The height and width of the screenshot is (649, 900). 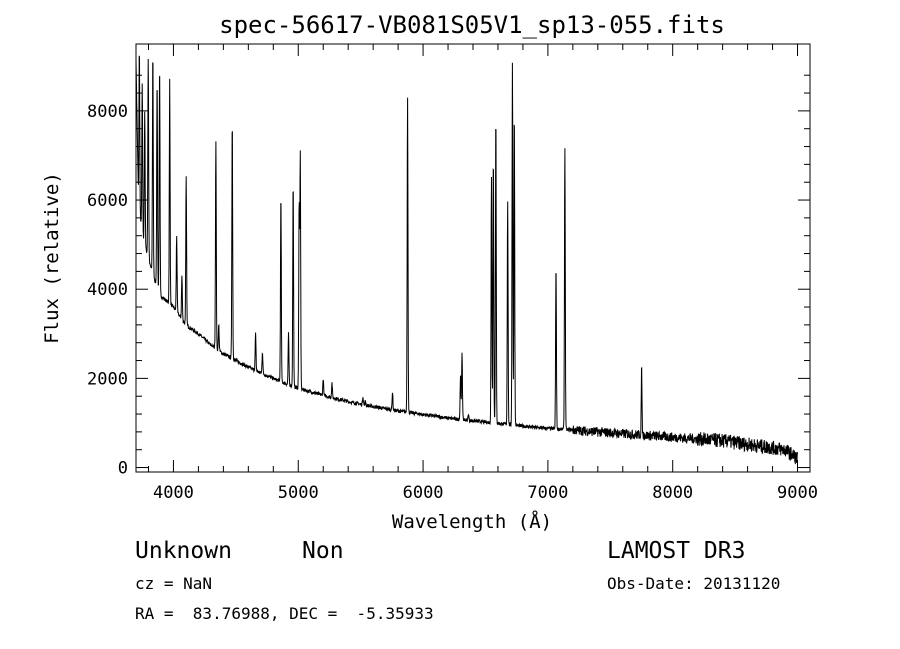 I want to click on class-label: Unknown, so click(x=183, y=551).